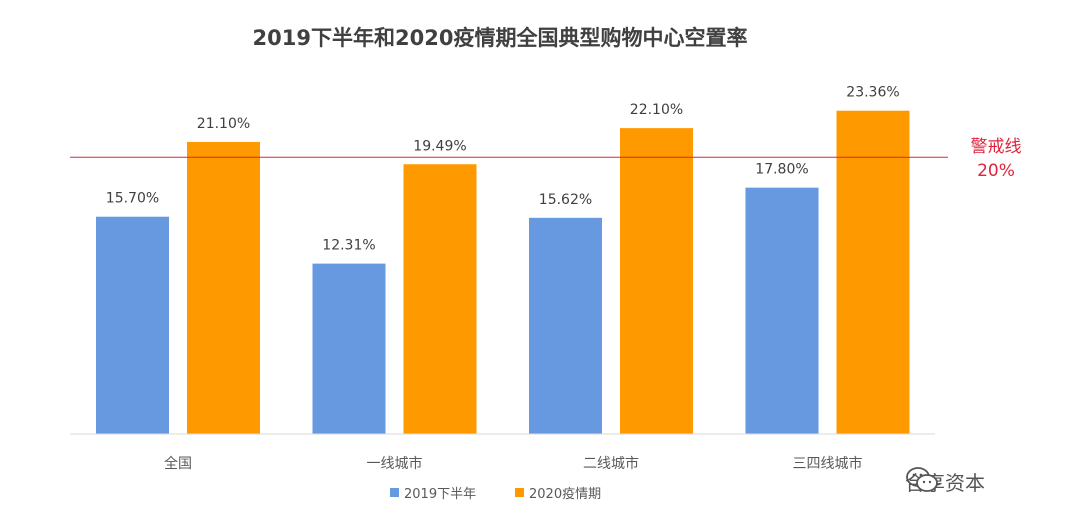 This screenshot has height=528, width=1080. I want to click on category-label: 二线城市, so click(611, 463).